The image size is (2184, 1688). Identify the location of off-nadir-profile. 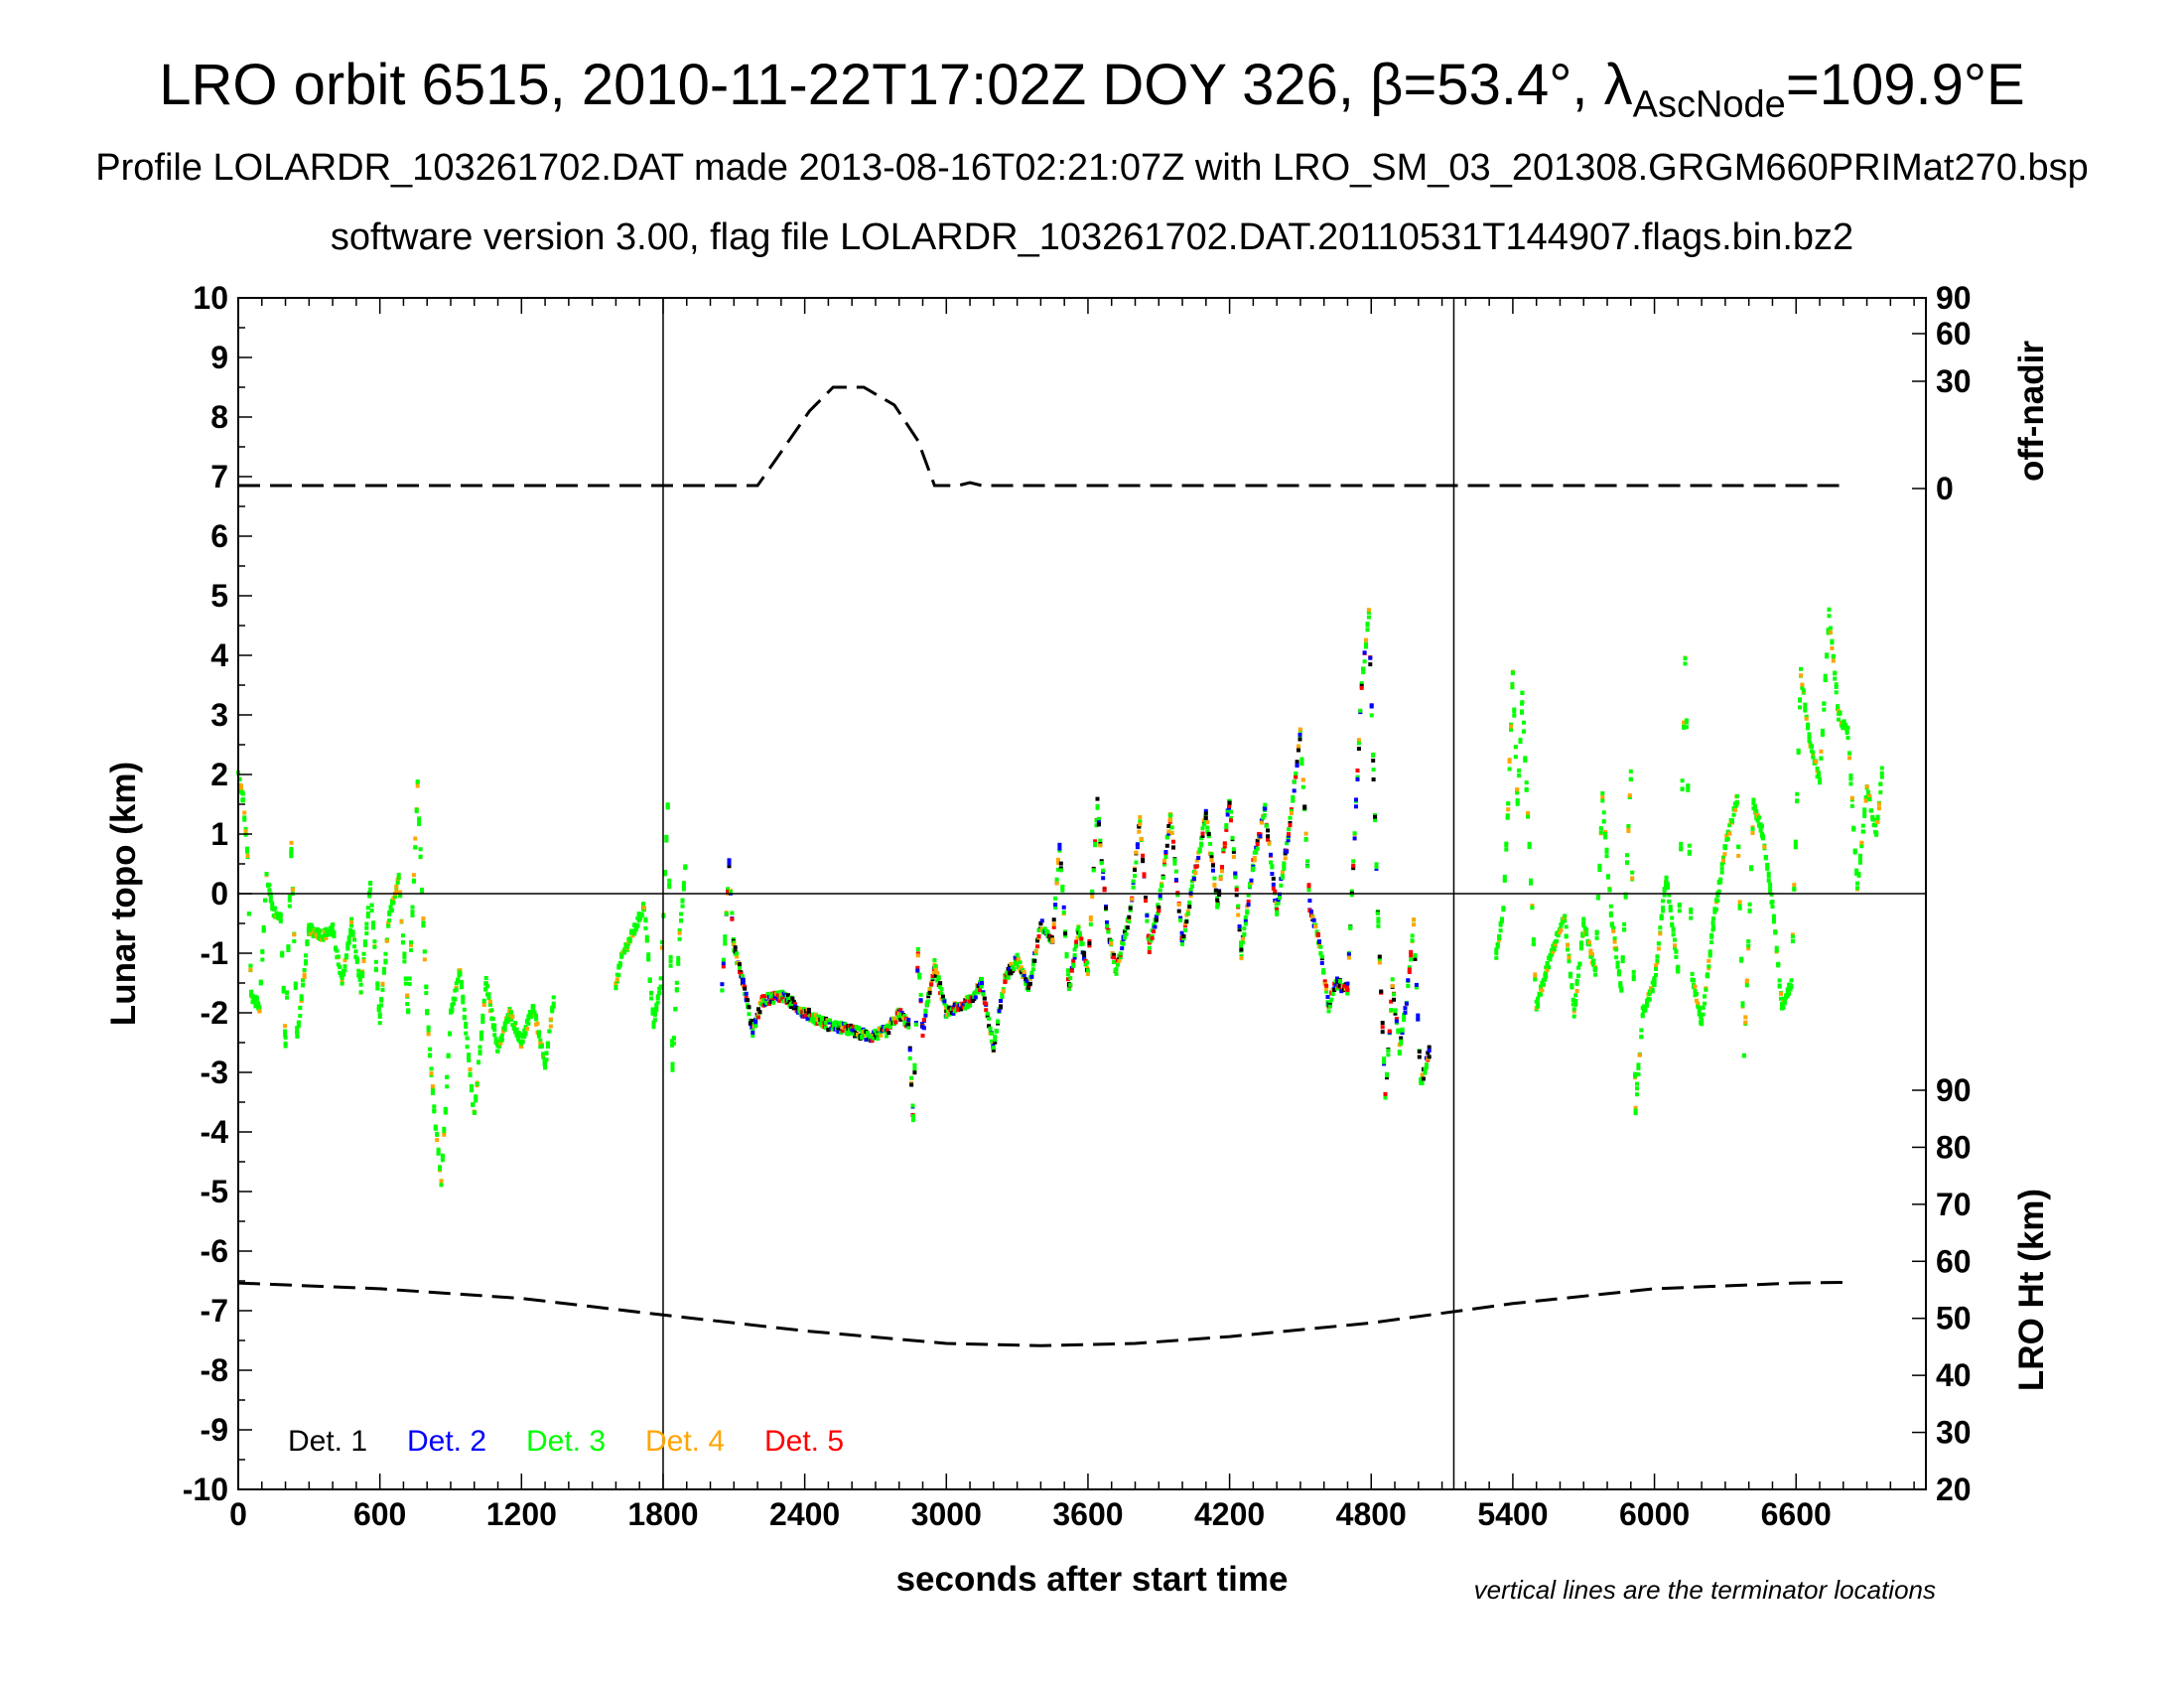
(1040, 436).